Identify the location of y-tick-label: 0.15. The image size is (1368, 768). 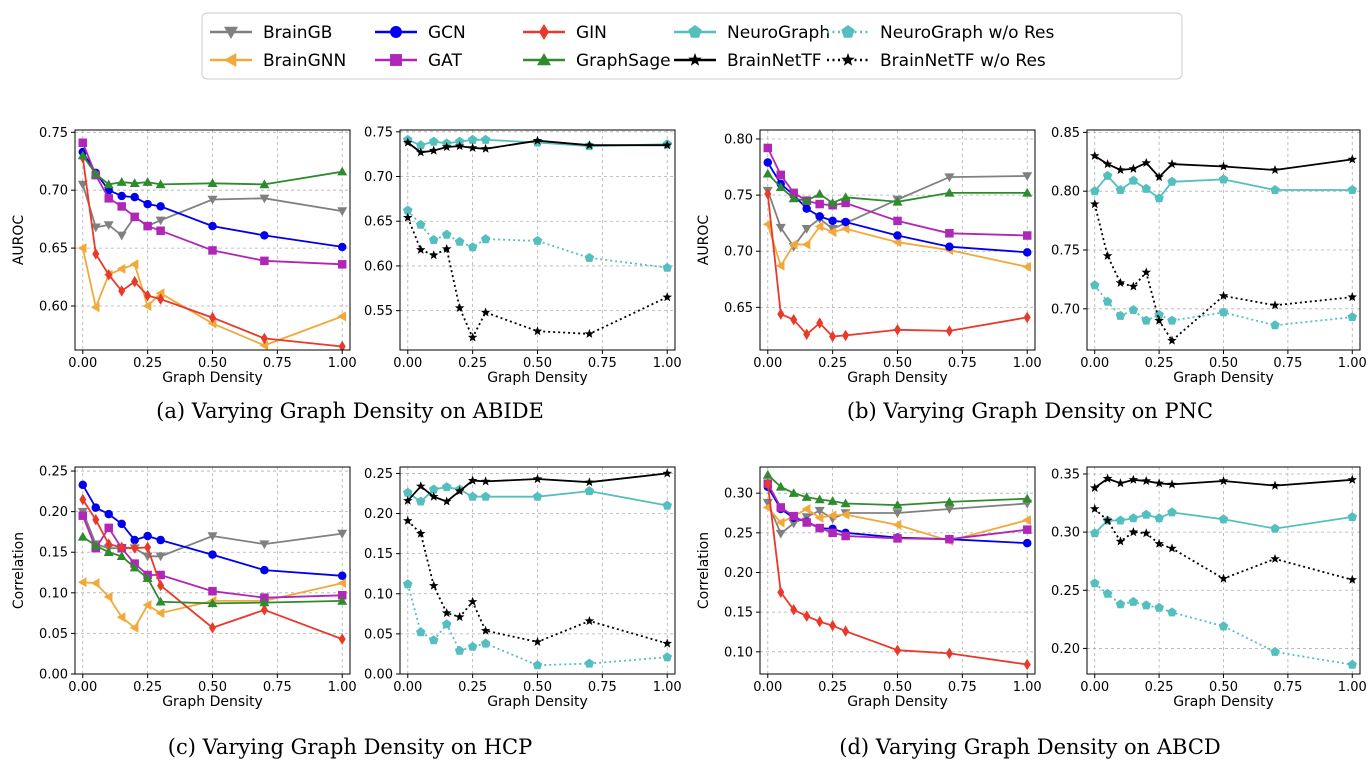
(53, 553).